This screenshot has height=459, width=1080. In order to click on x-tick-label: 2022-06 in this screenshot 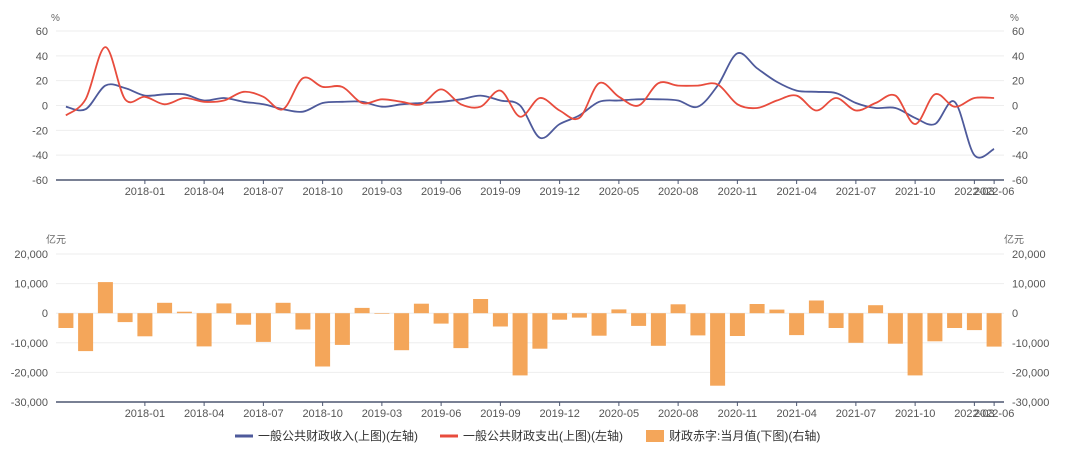, I will do `click(994, 414)`.